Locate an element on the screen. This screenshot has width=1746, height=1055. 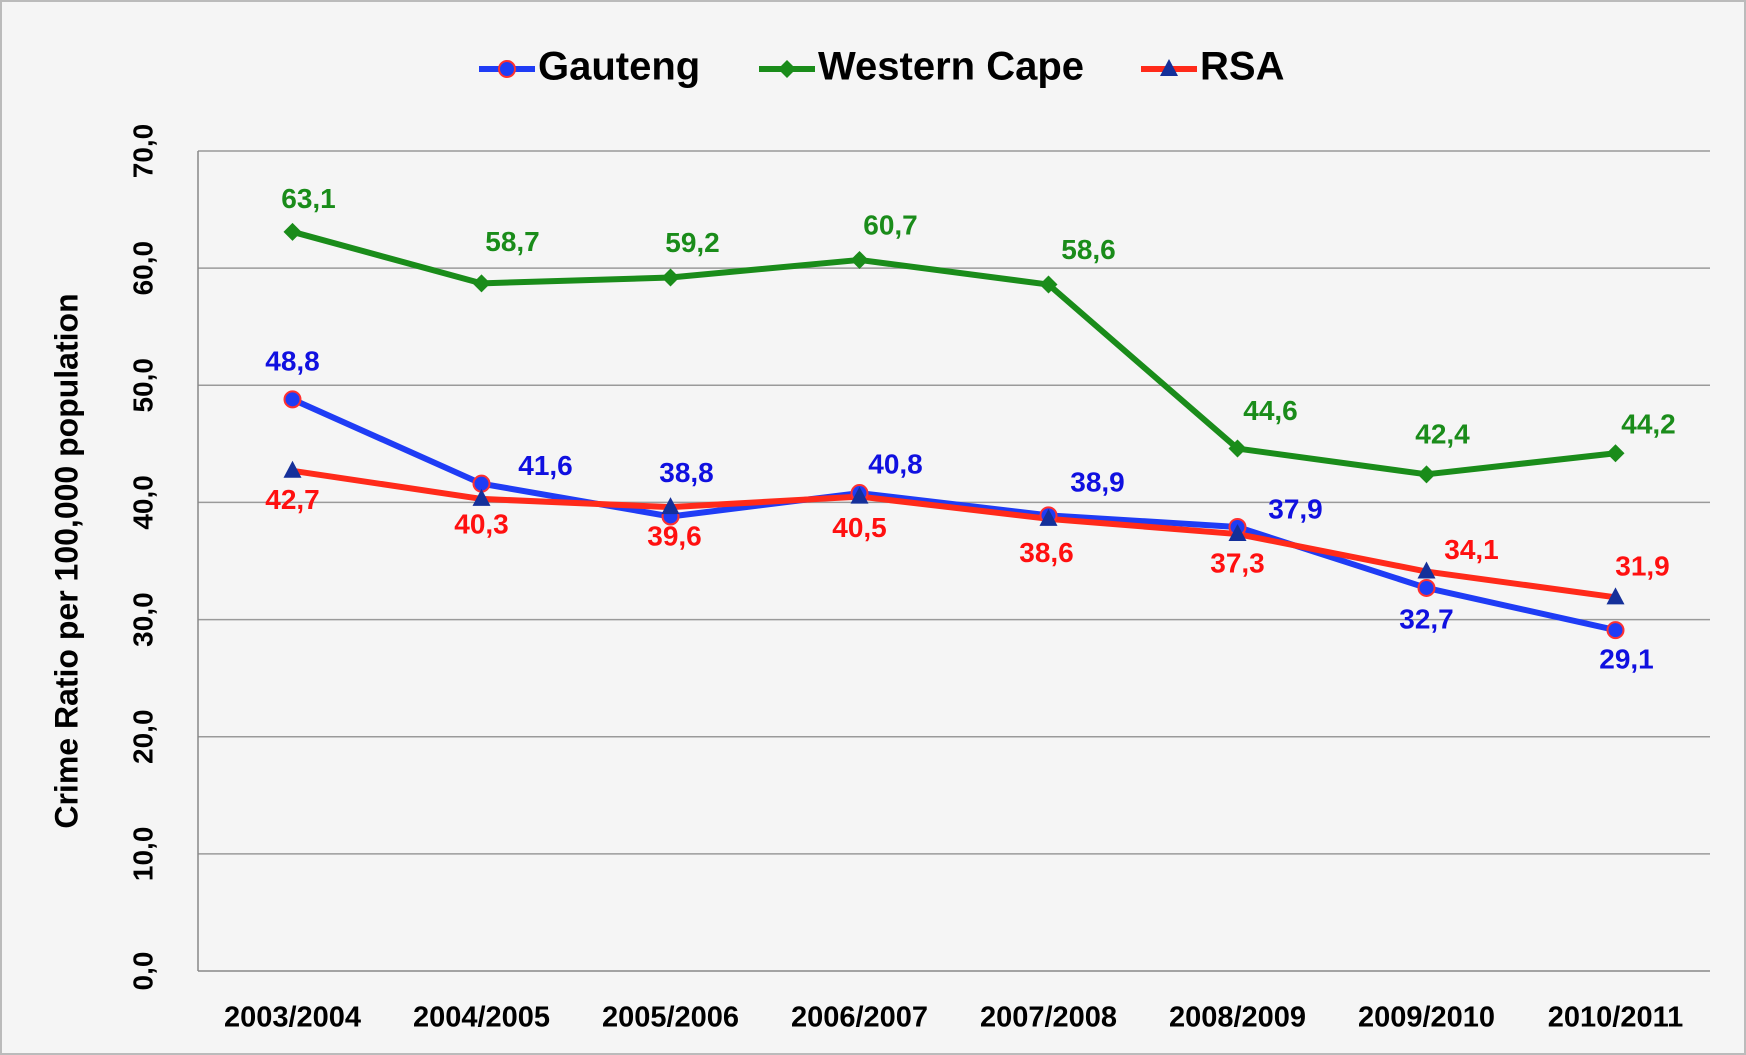
data-label: 63,1 is located at coordinates (308, 198).